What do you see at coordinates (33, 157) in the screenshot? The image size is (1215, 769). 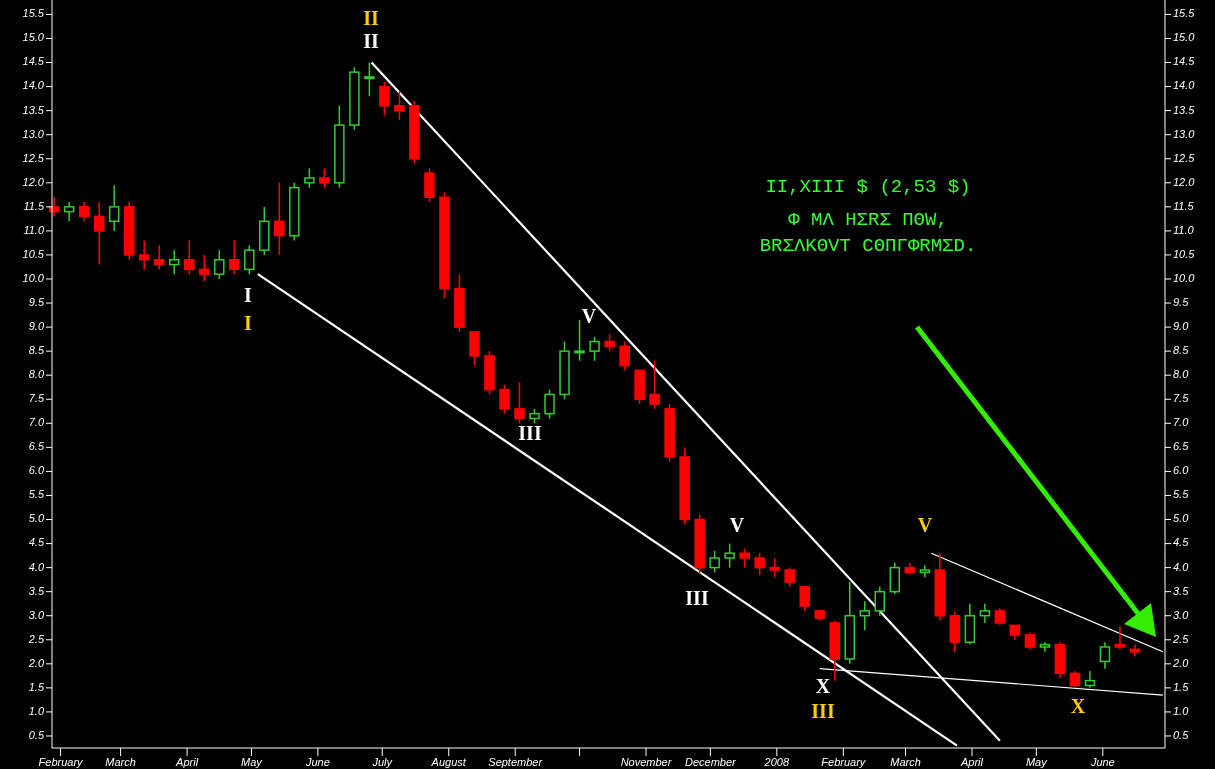 I see `y-tick-label: 12.5` at bounding box center [33, 157].